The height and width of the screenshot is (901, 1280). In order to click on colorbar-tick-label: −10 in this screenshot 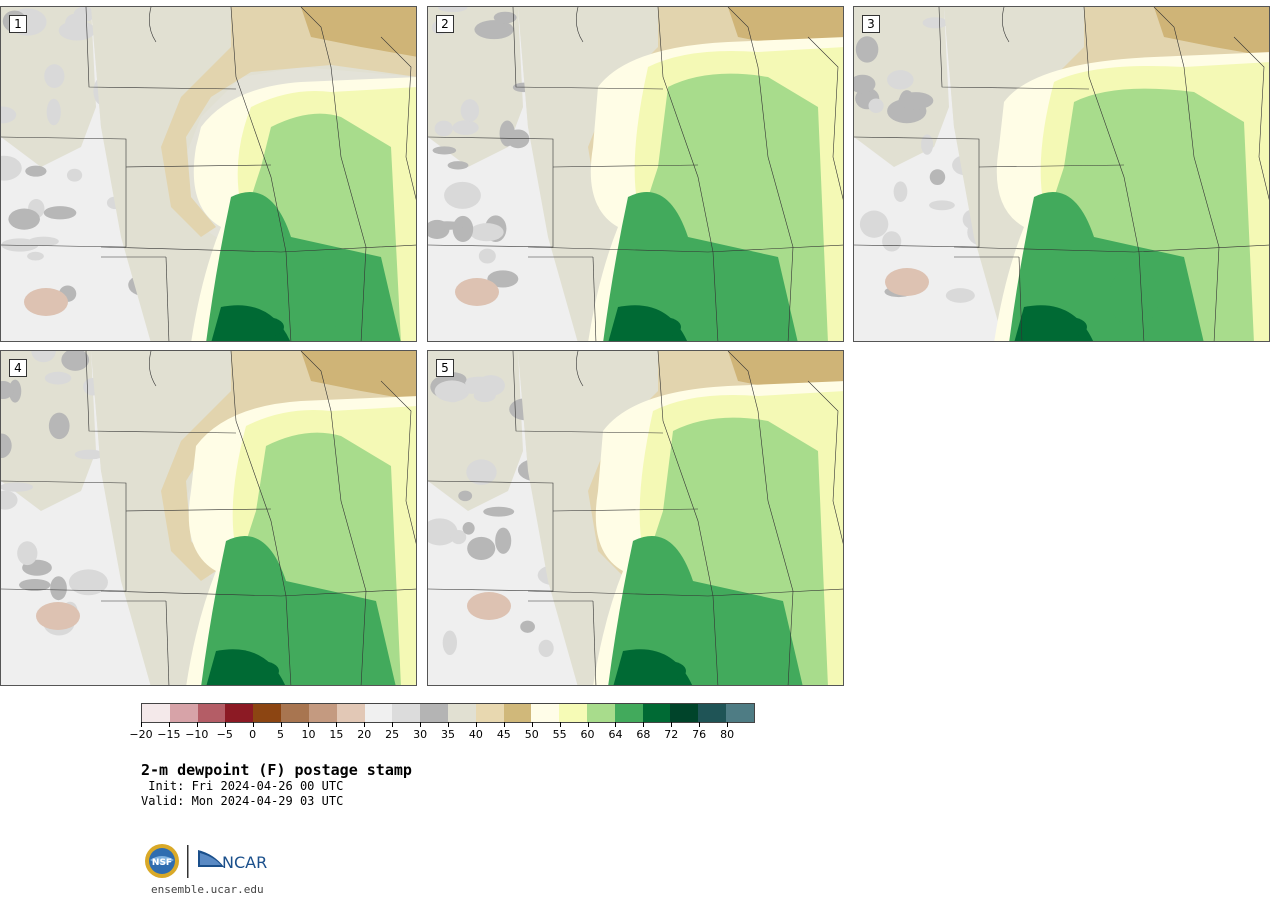, I will do `click(197, 734)`.